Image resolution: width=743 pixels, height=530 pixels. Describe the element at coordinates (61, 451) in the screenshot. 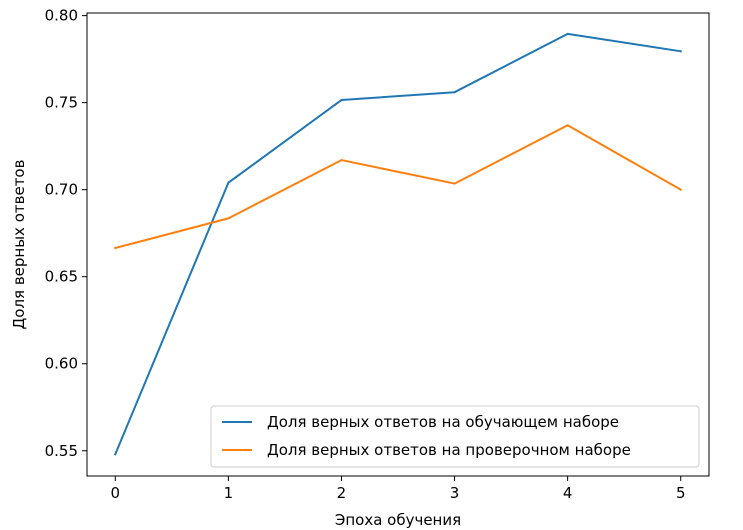

I see `y-tick-label: 0.55` at that location.